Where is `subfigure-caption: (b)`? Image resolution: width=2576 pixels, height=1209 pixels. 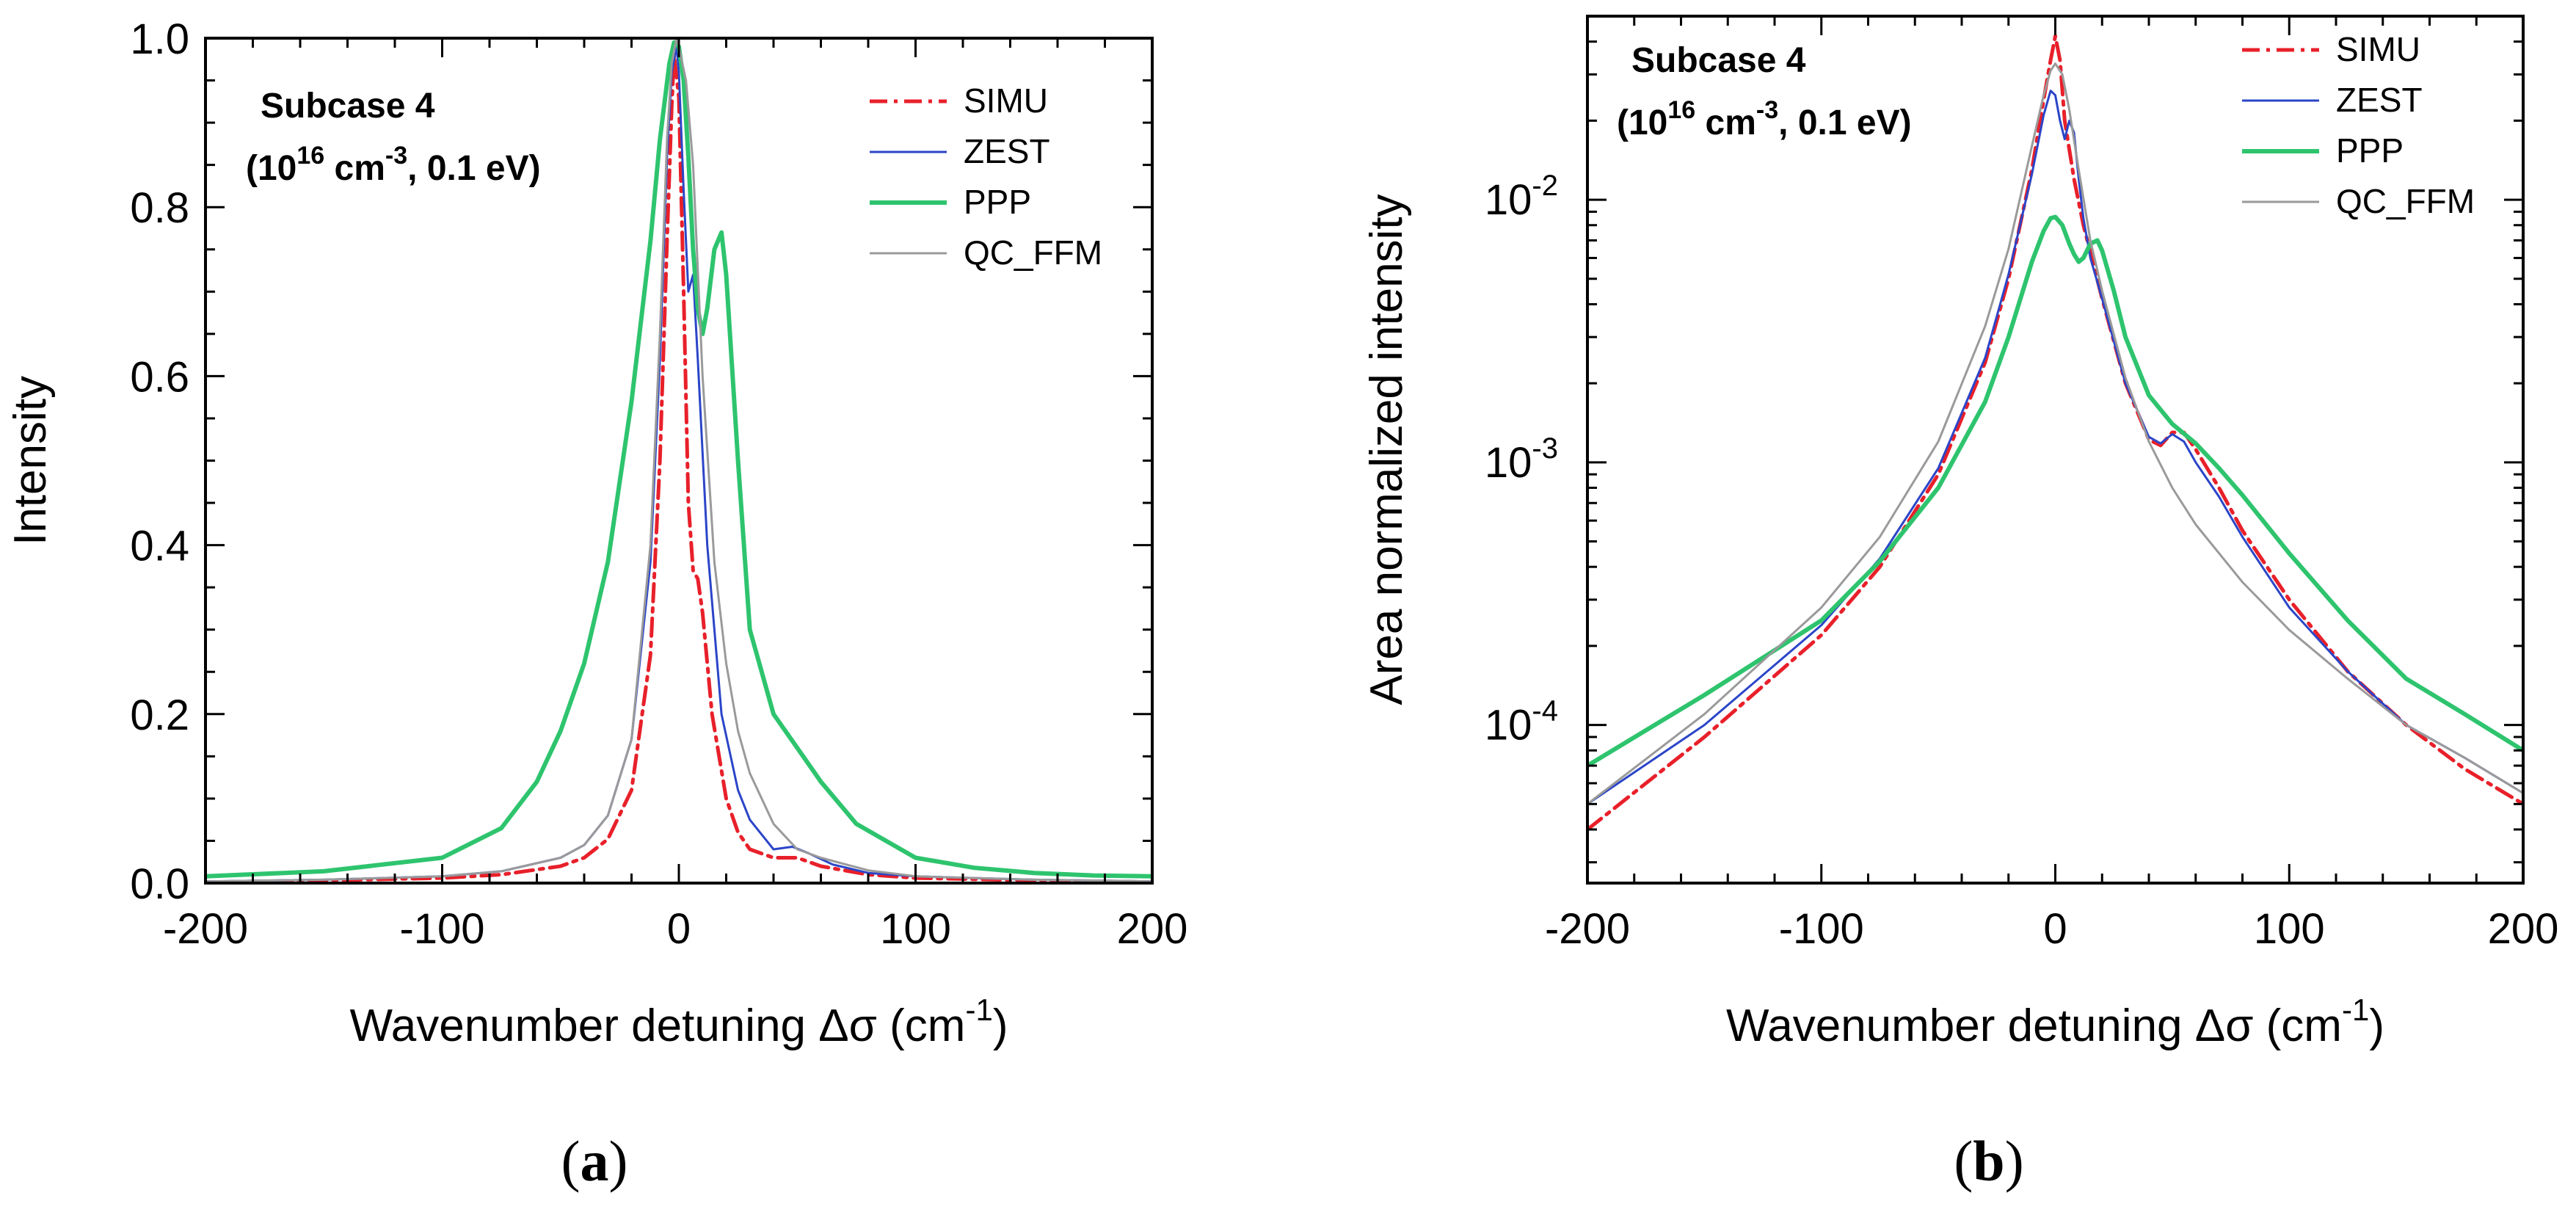
subfigure-caption: (b) is located at coordinates (1988, 1161).